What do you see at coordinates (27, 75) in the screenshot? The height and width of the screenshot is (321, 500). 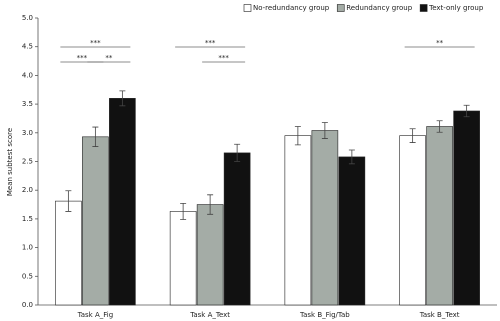 I see `y-tick-label: 4.0` at bounding box center [27, 75].